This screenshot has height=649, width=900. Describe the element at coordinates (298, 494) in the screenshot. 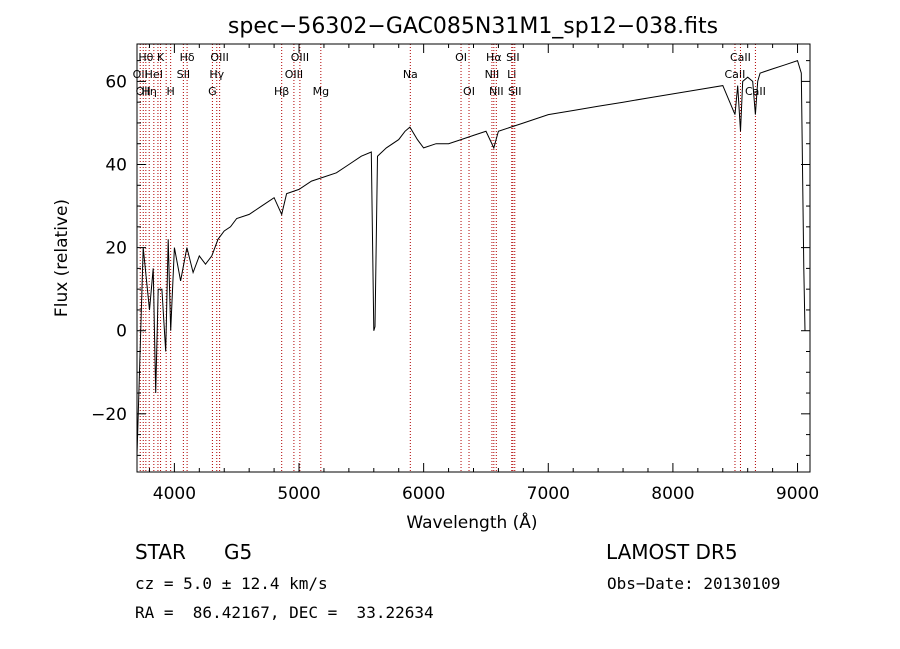

I see `x-tick-label: 5000` at that location.